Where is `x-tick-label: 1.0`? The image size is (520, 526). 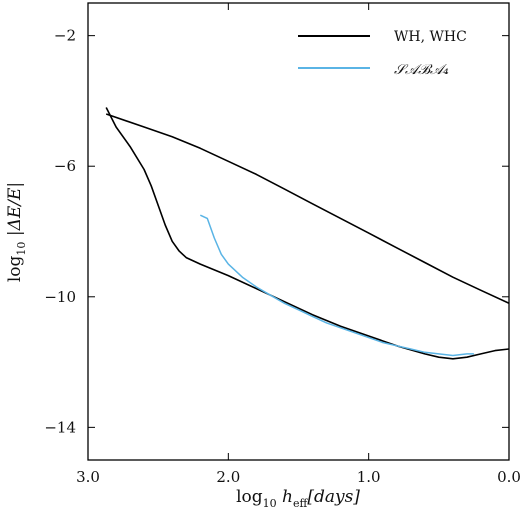 x-tick-label: 1.0 is located at coordinates (369, 477).